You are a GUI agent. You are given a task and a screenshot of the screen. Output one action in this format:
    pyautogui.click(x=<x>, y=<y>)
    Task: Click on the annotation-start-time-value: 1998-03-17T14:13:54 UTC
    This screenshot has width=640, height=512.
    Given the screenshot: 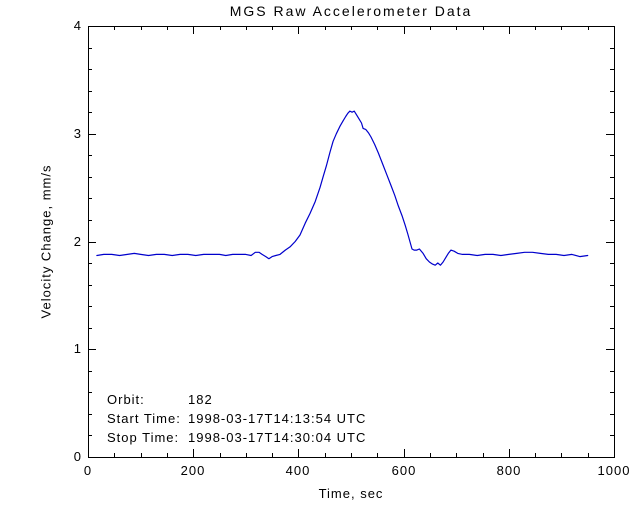 What is the action you would take?
    pyautogui.click(x=277, y=418)
    